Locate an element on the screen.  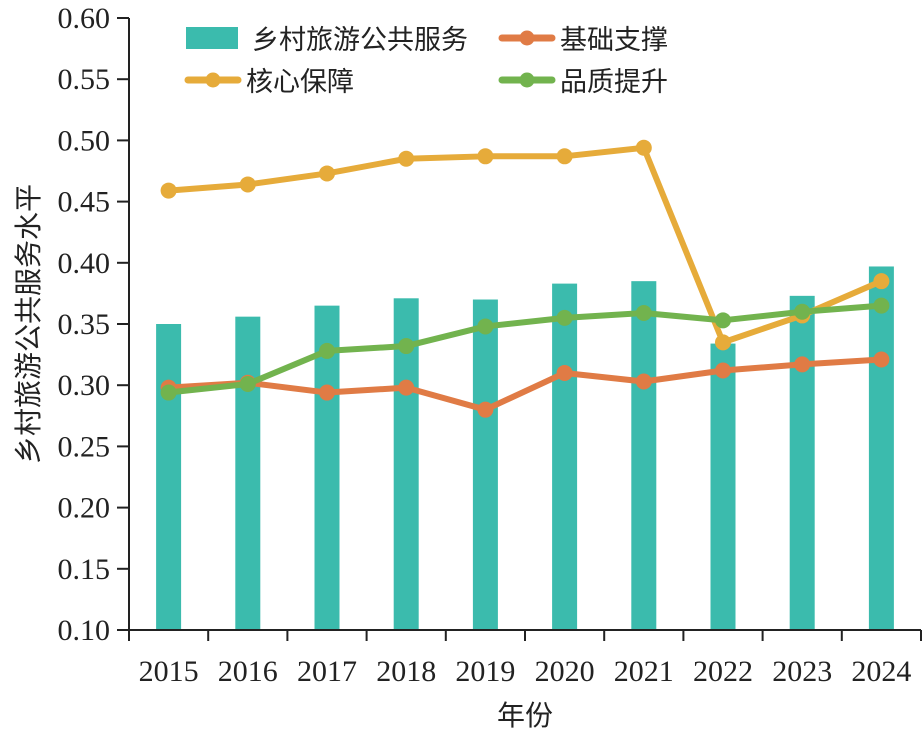
x-tick-label: 2021 is located at coordinates (644, 671).